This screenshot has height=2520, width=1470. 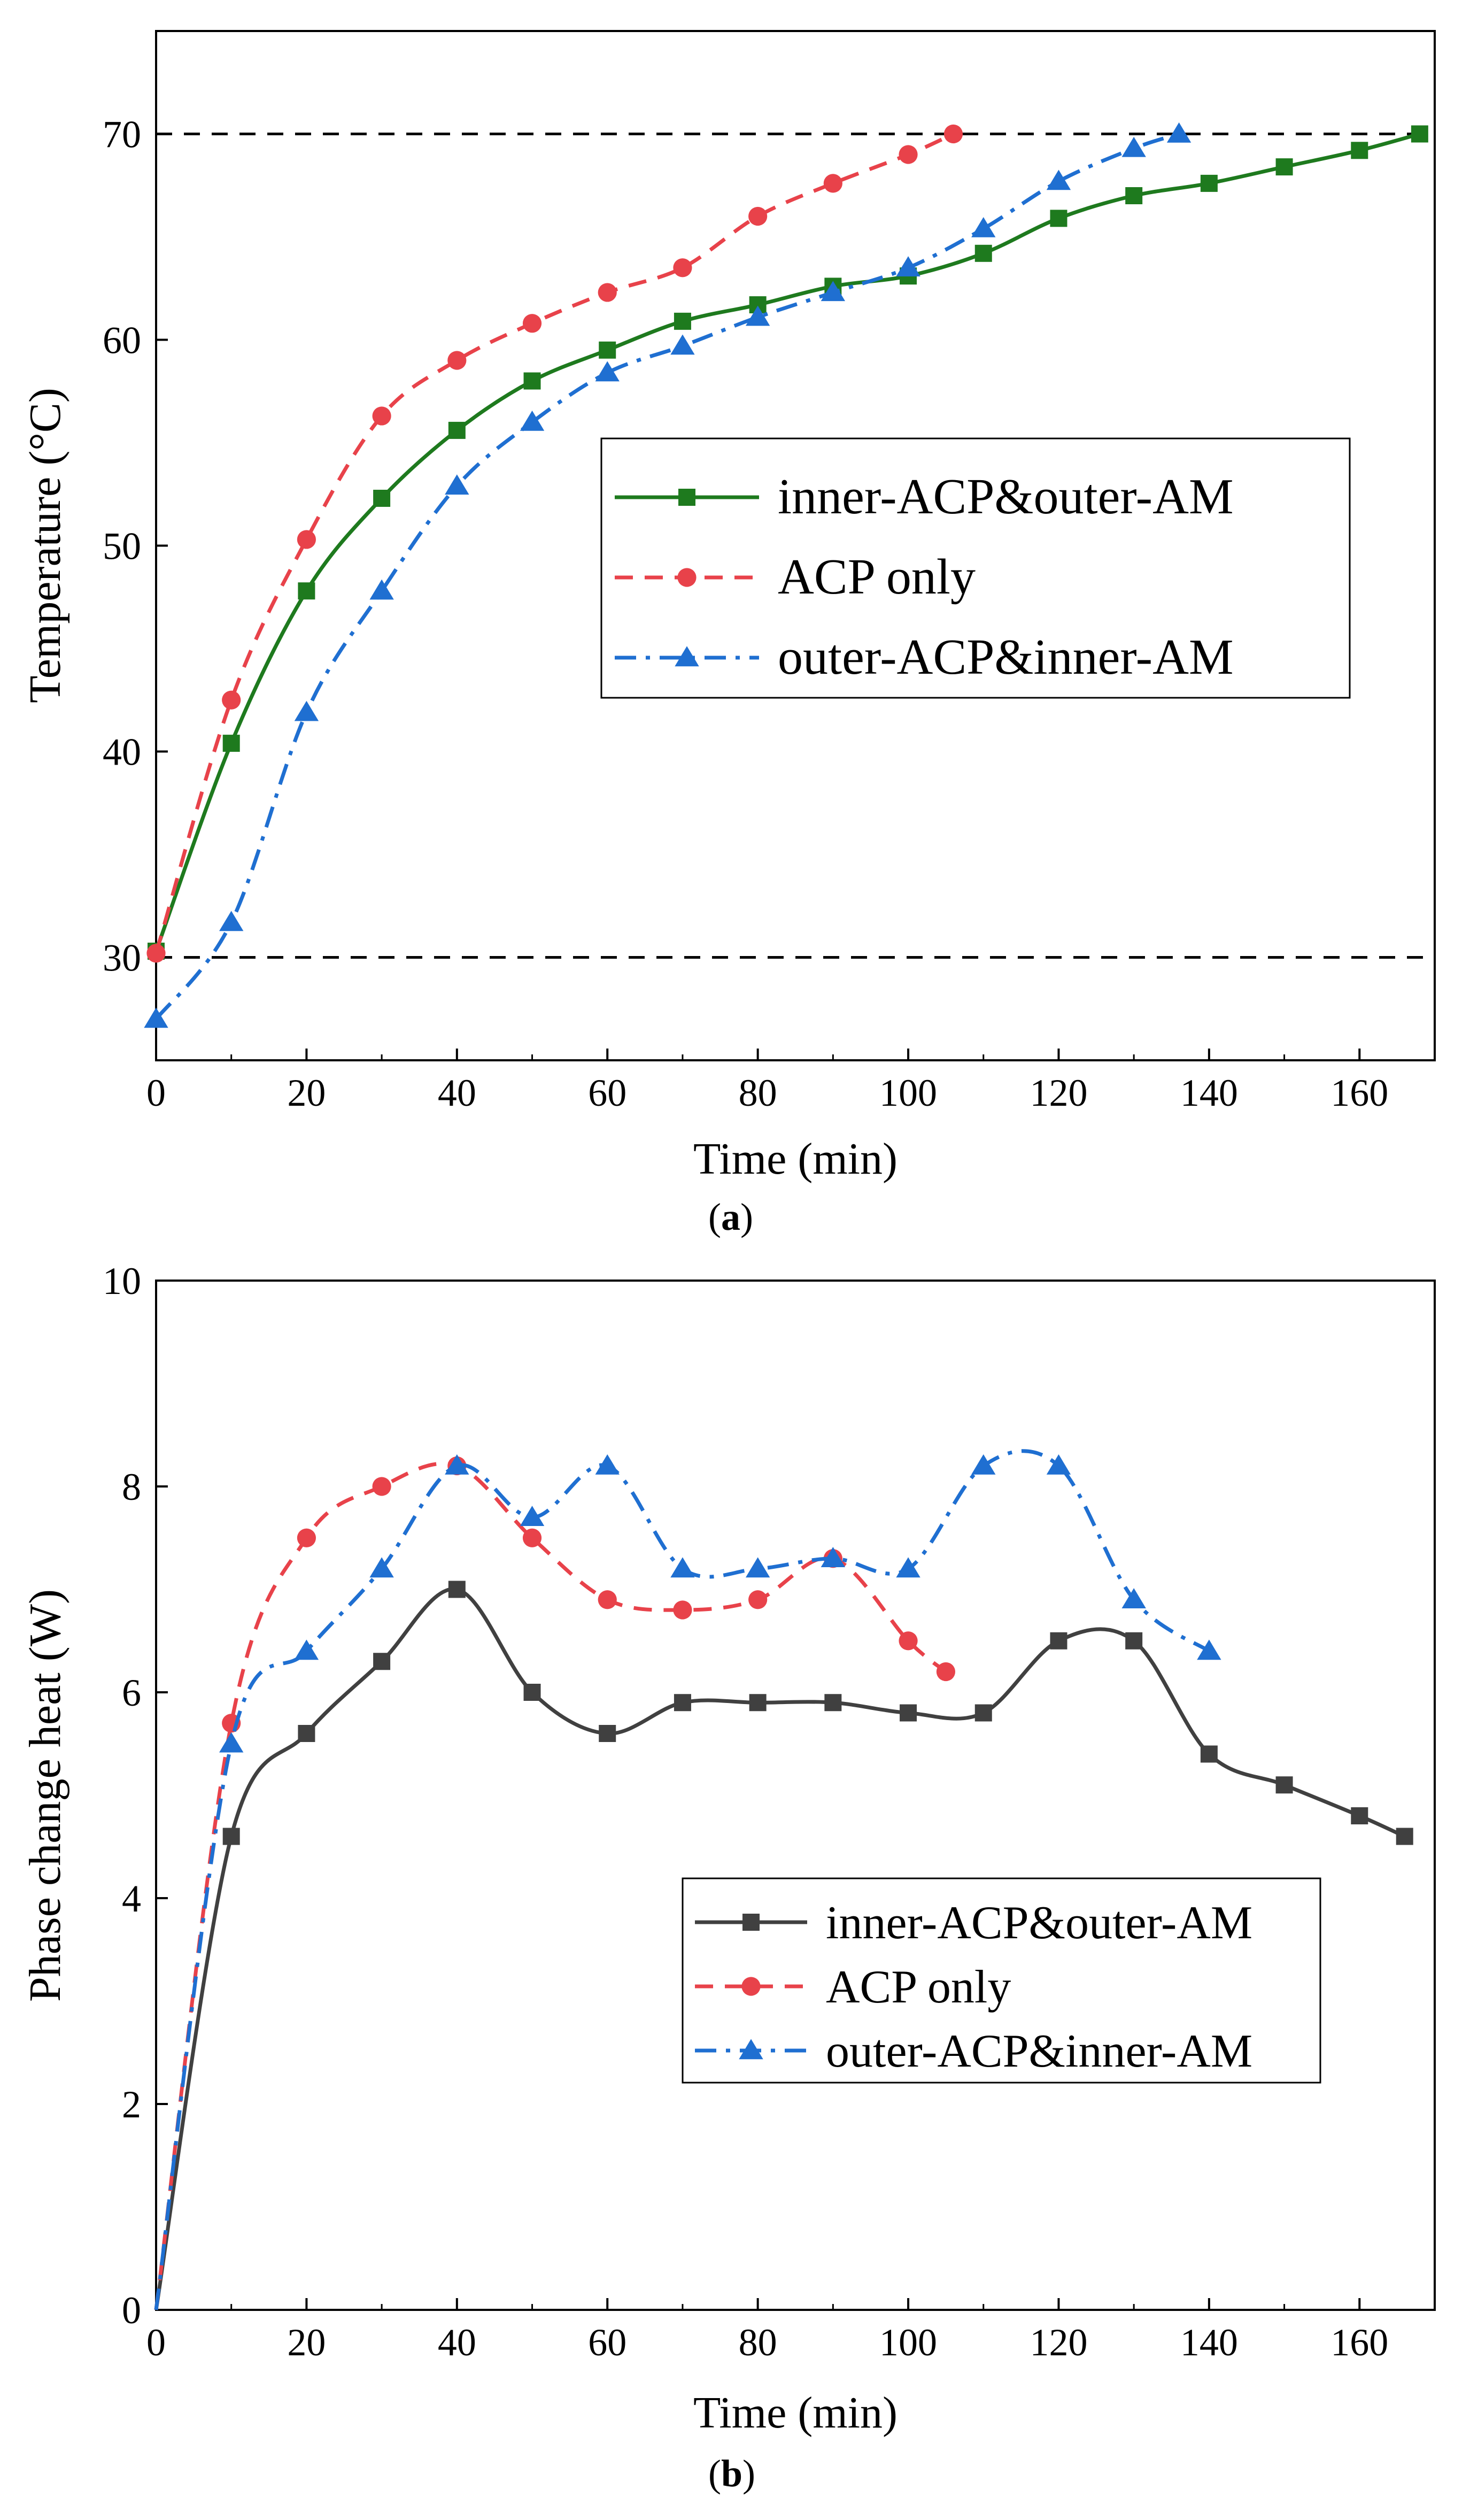 What do you see at coordinates (131, 1692) in the screenshot?
I see `panel-b-y-tick-label: 6` at bounding box center [131, 1692].